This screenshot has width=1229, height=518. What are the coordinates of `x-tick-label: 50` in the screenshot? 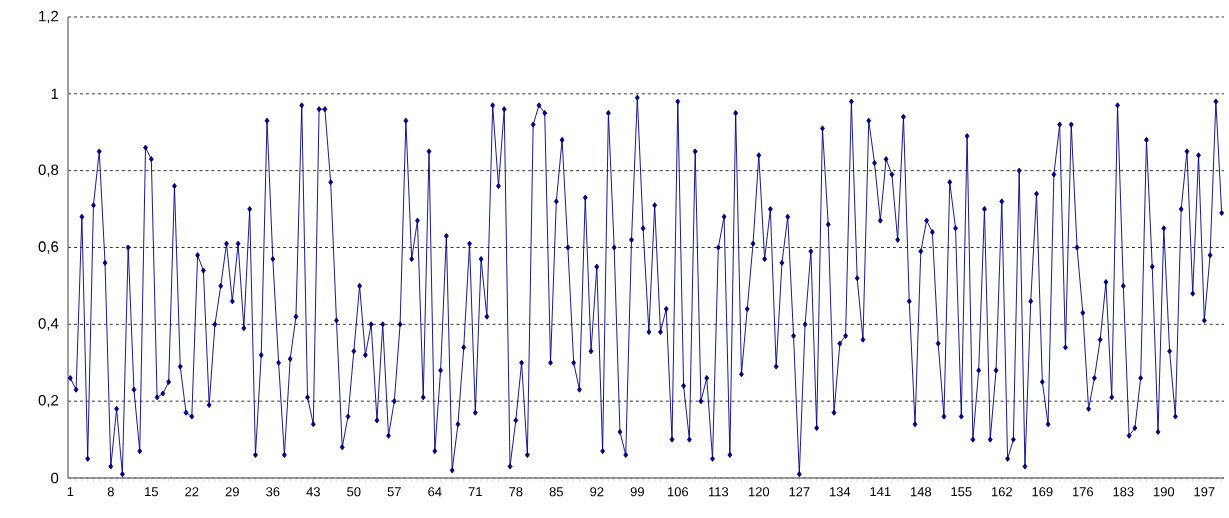 It's located at (354, 492).